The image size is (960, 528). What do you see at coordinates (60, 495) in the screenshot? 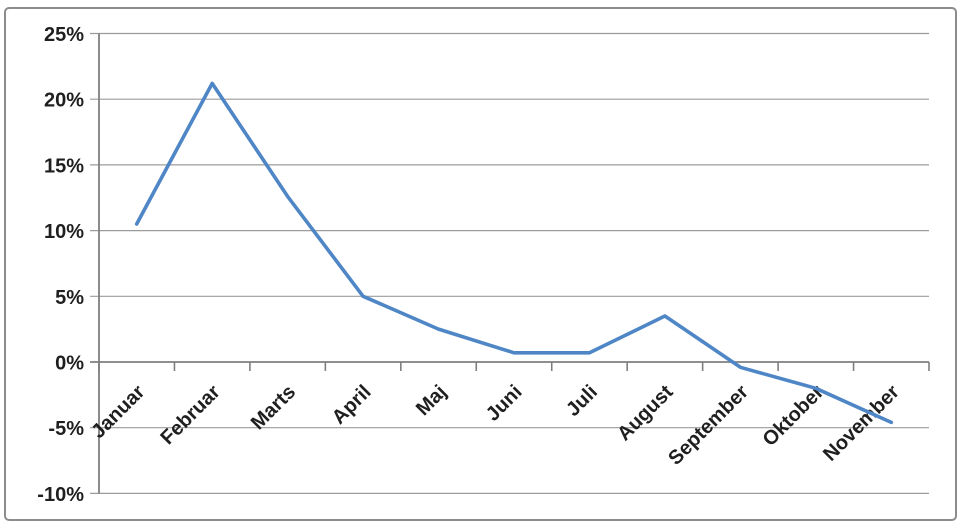
I see `y-tick-label: -10%` at bounding box center [60, 495].